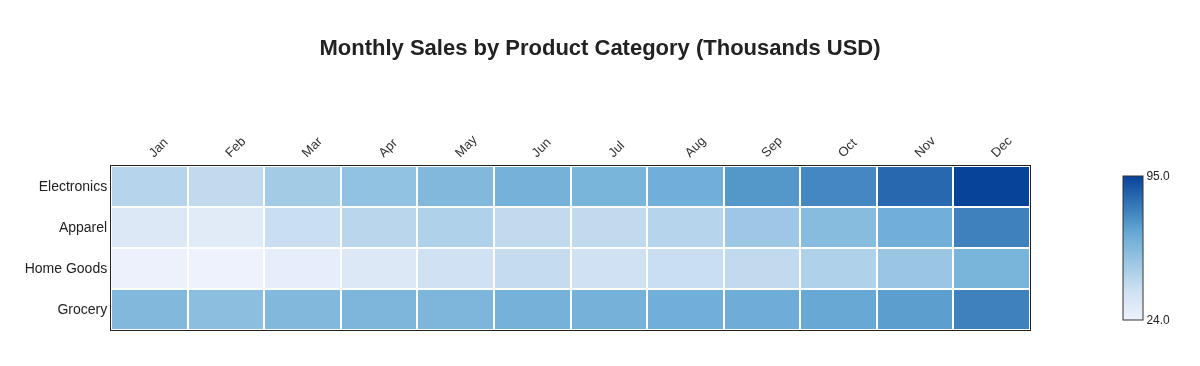 This screenshot has height=366, width=1200. Describe the element at coordinates (158, 147) in the screenshot. I see `x-tick-label: Jan` at that location.